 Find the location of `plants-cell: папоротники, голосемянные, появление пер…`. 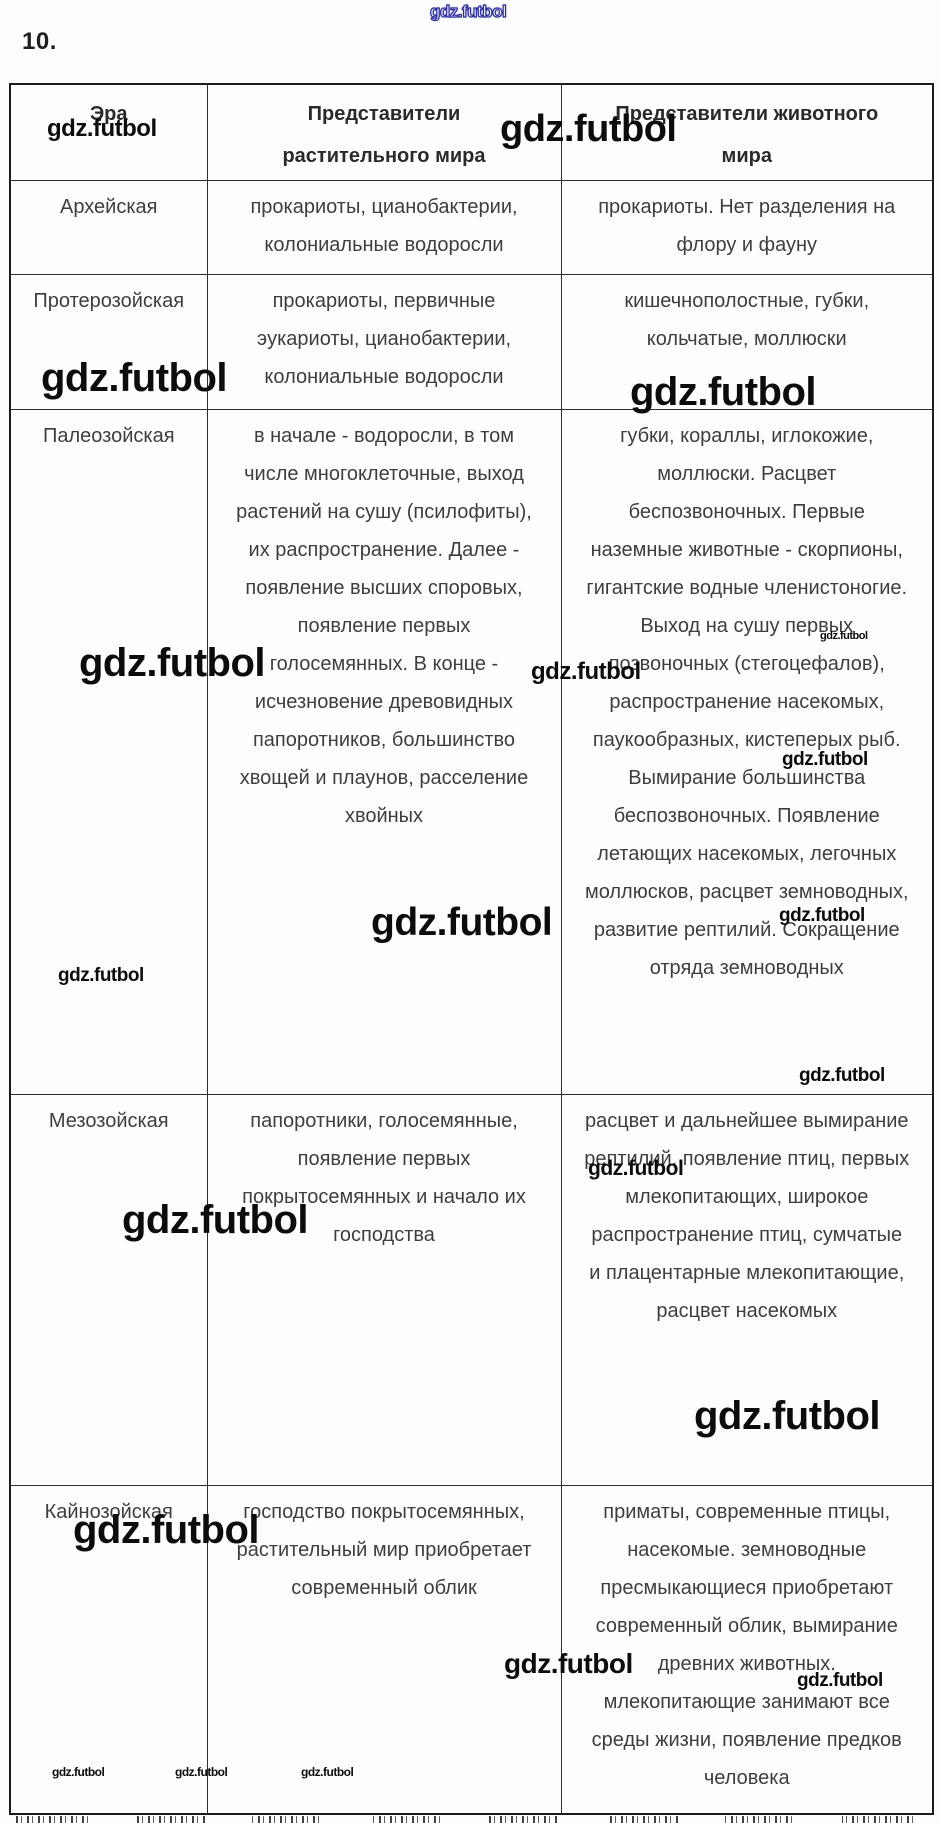

plants-cell: папоротники, голосемянные, появление пер… is located at coordinates (384, 1289).